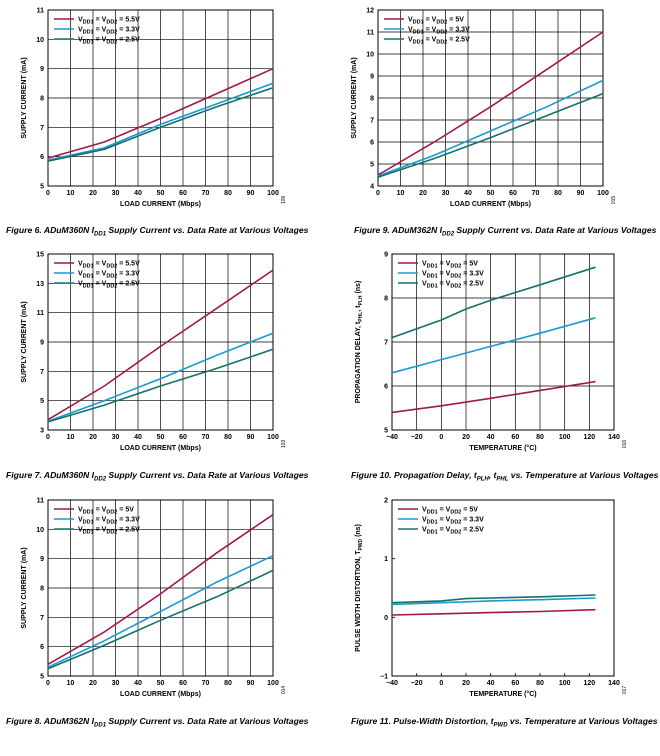  What do you see at coordinates (625, 690) in the screenshot?
I see `figure-code: 017` at bounding box center [625, 690].